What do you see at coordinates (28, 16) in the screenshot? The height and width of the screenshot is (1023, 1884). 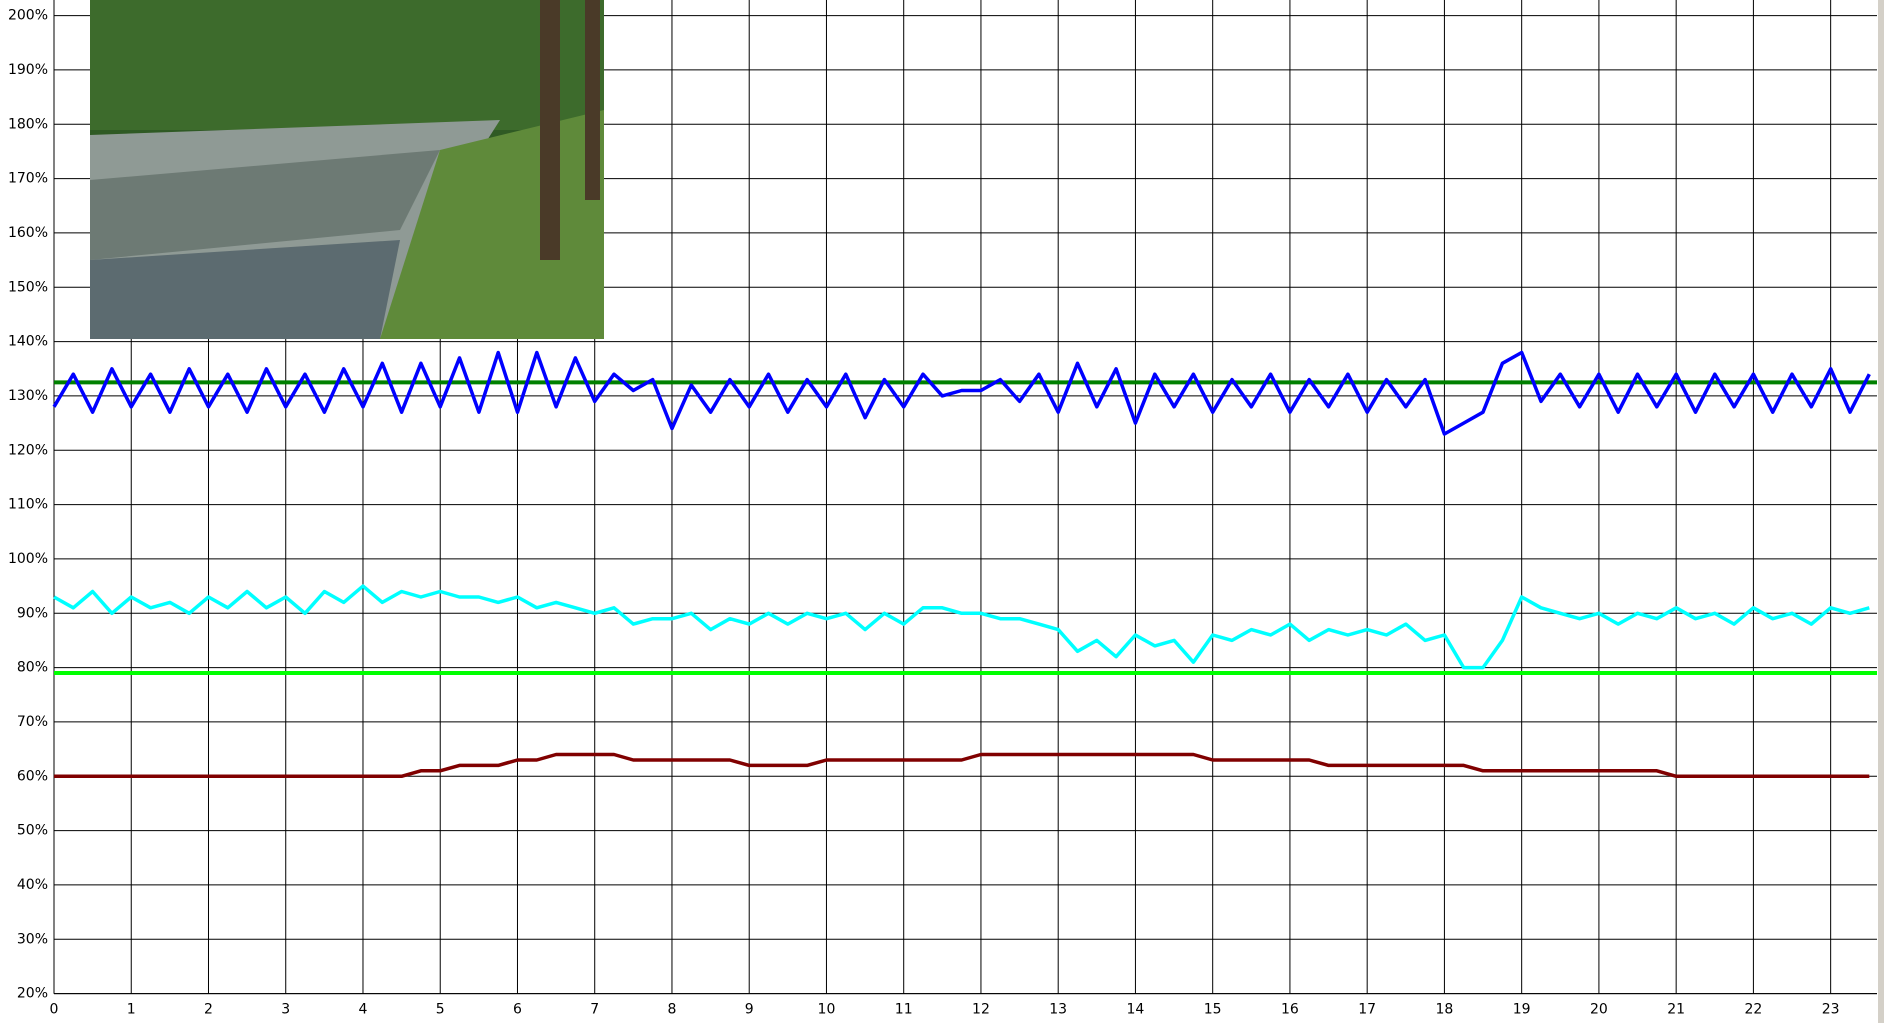 I see `y-tick-label: 200%` at bounding box center [28, 16].